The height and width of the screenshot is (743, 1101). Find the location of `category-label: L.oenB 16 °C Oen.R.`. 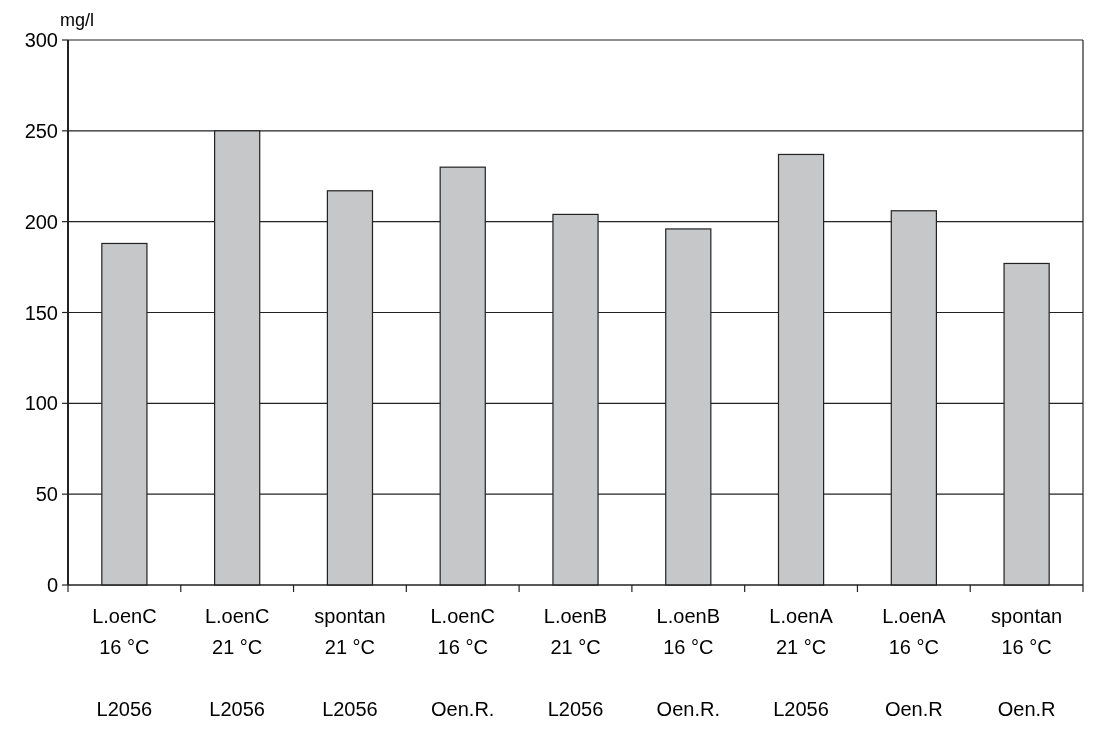

category-label: L.oenB 16 °C Oen.R. is located at coordinates (688, 662).